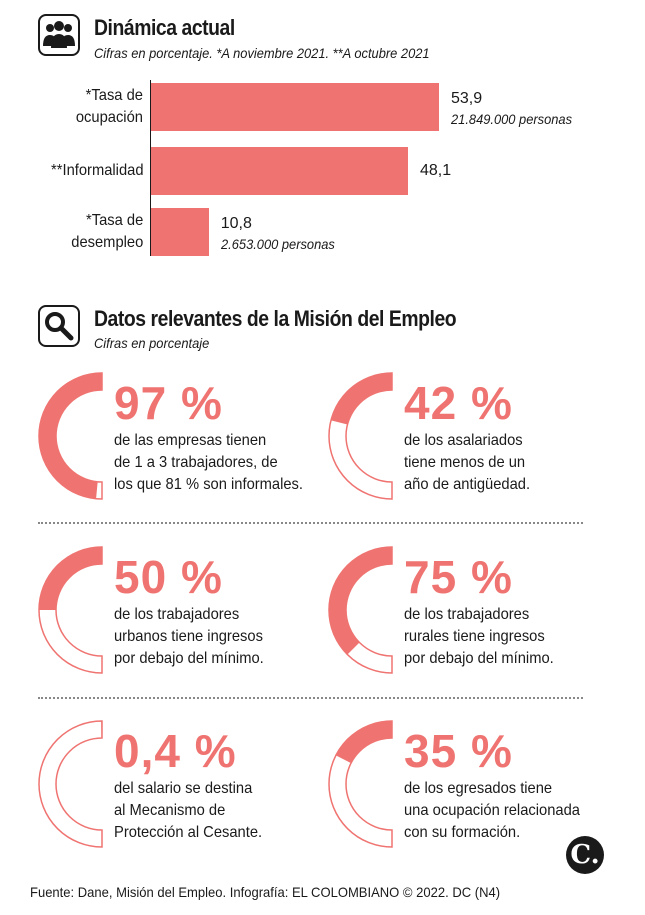 Image resolution: width=645 pixels, height=915 pixels. Describe the element at coordinates (152, 343) in the screenshot. I see `section2-subtitle: Cifras en porcentaje` at that location.